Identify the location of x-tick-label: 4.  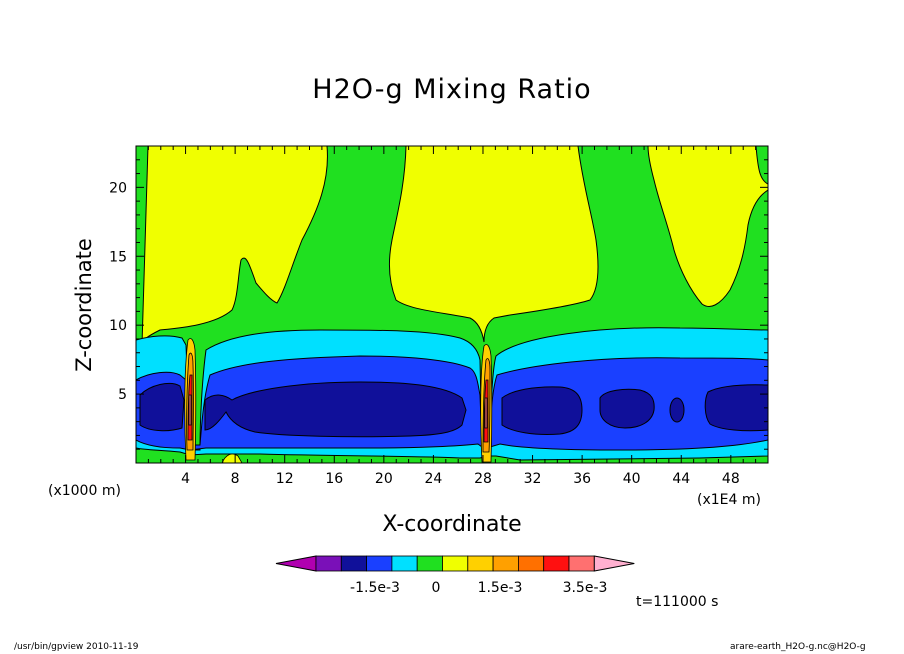
(185, 479).